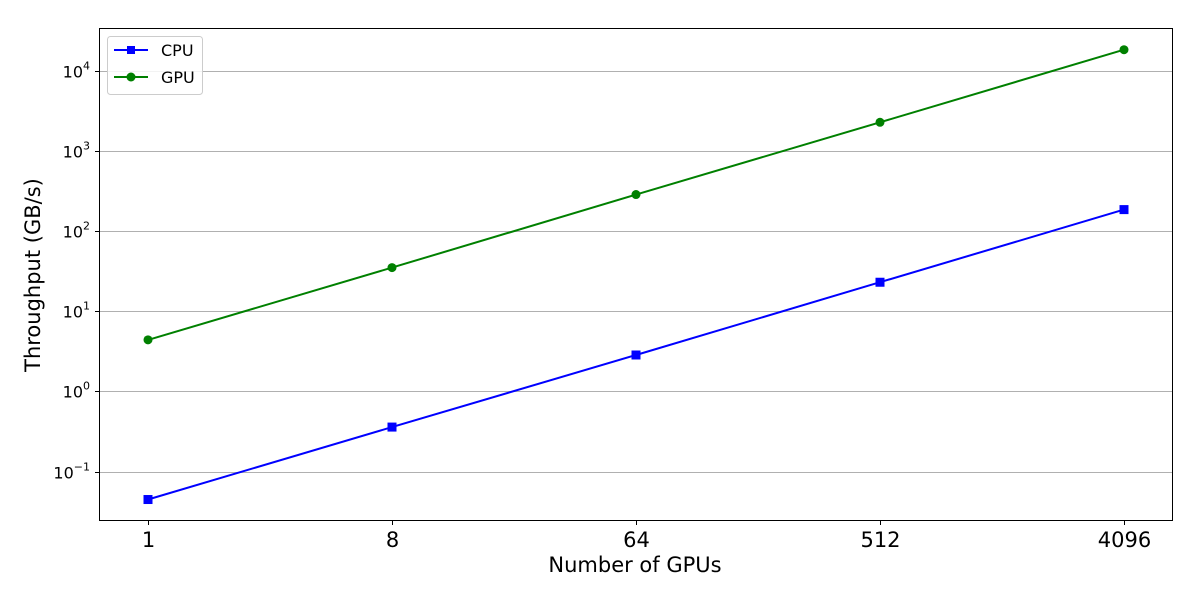 This screenshot has height=600, width=1200. I want to click on y-tick-label-exponent: −1, so click(82, 467).